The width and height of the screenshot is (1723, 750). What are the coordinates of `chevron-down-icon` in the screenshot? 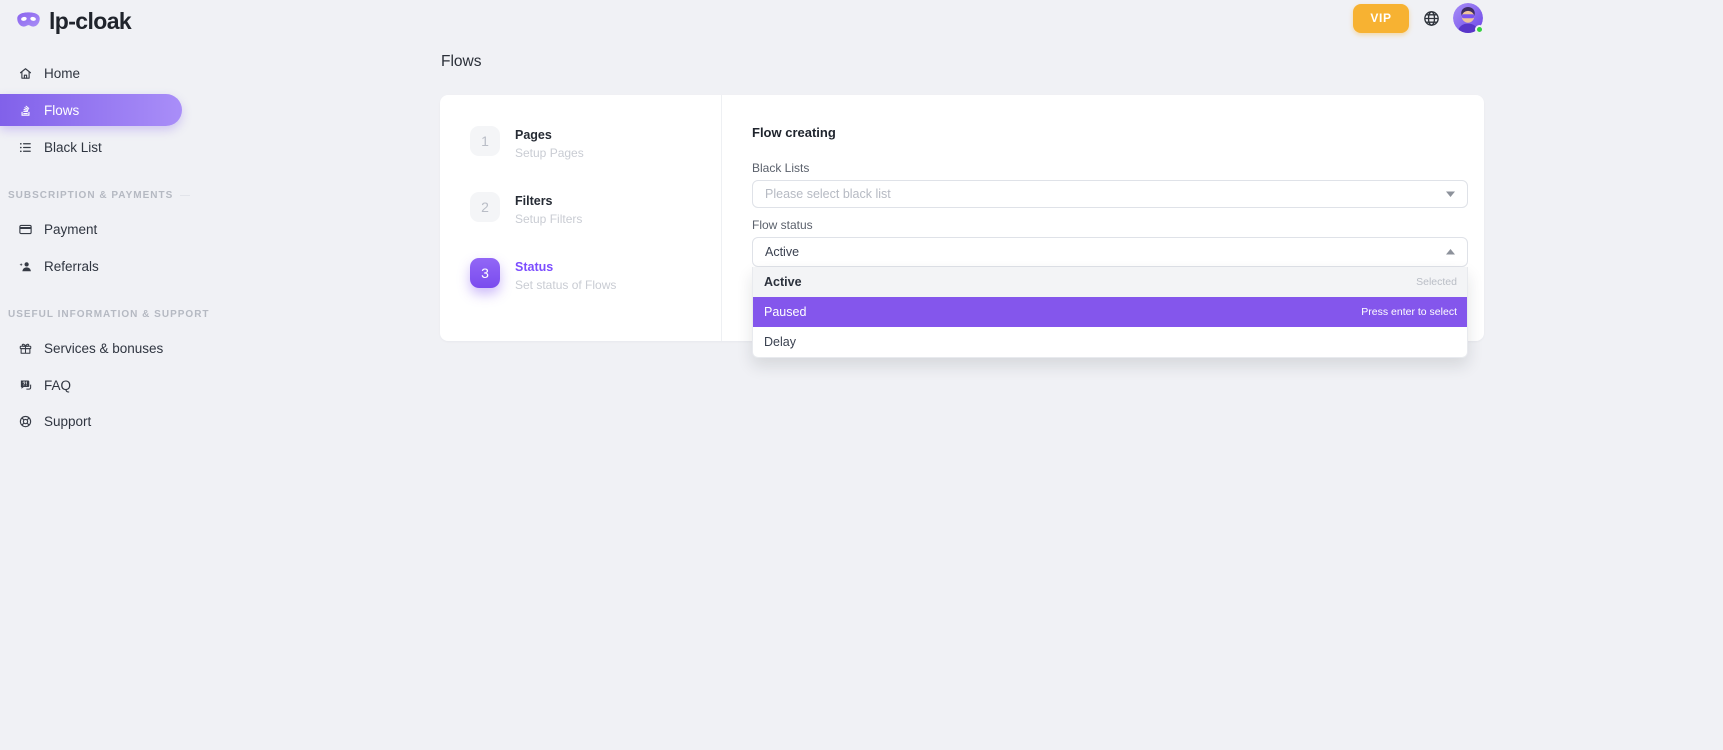 It's located at (1450, 194).